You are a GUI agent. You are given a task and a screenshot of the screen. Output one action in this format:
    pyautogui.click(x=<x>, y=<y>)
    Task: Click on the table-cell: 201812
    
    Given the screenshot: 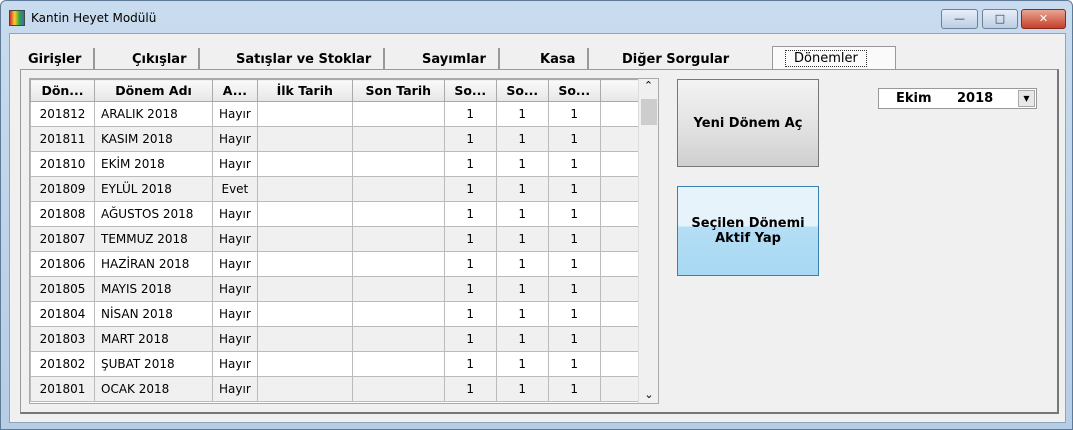 What is the action you would take?
    pyautogui.click(x=62, y=114)
    